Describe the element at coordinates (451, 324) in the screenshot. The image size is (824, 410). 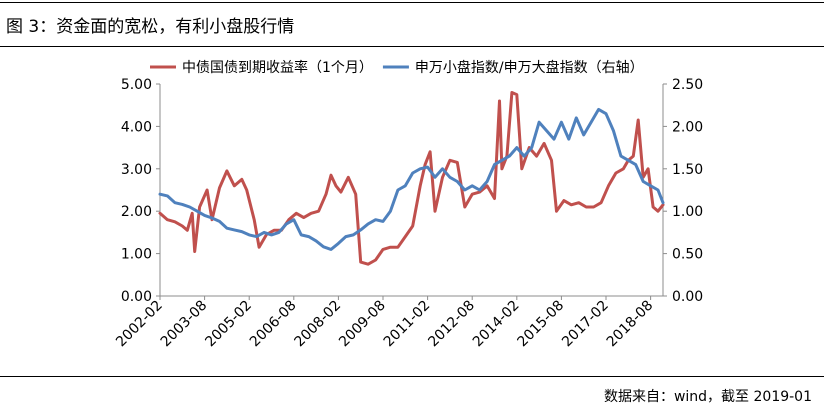
I see `x-tick-label: 2012-08` at that location.